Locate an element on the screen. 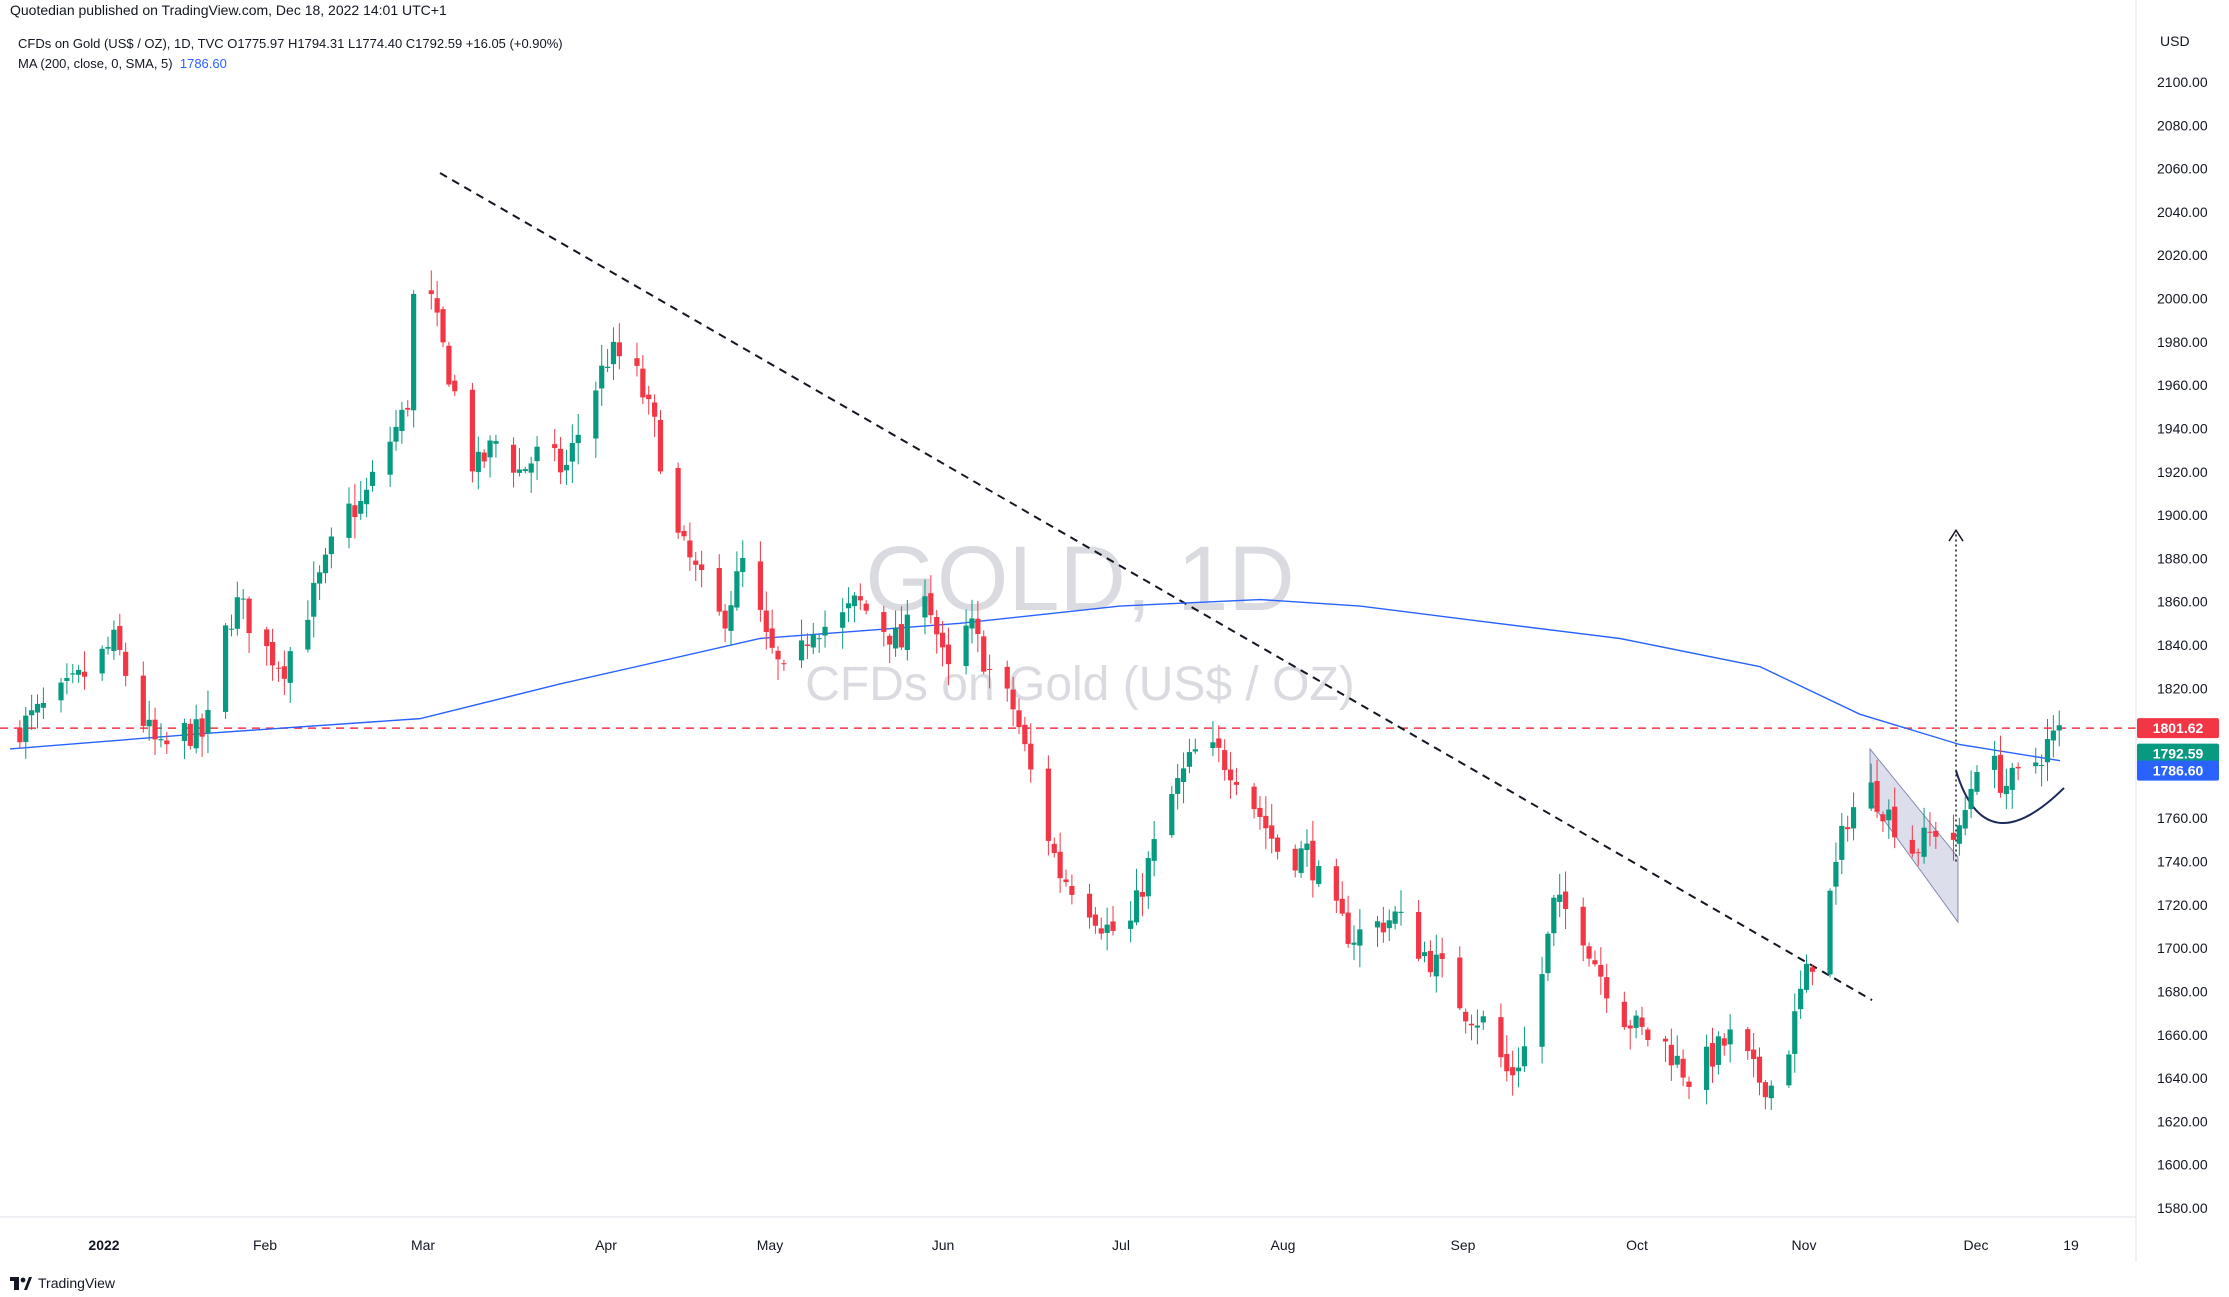 Image resolution: width=2229 pixels, height=1297 pixels. tradingview-footer: TradingView is located at coordinates (62, 1283).